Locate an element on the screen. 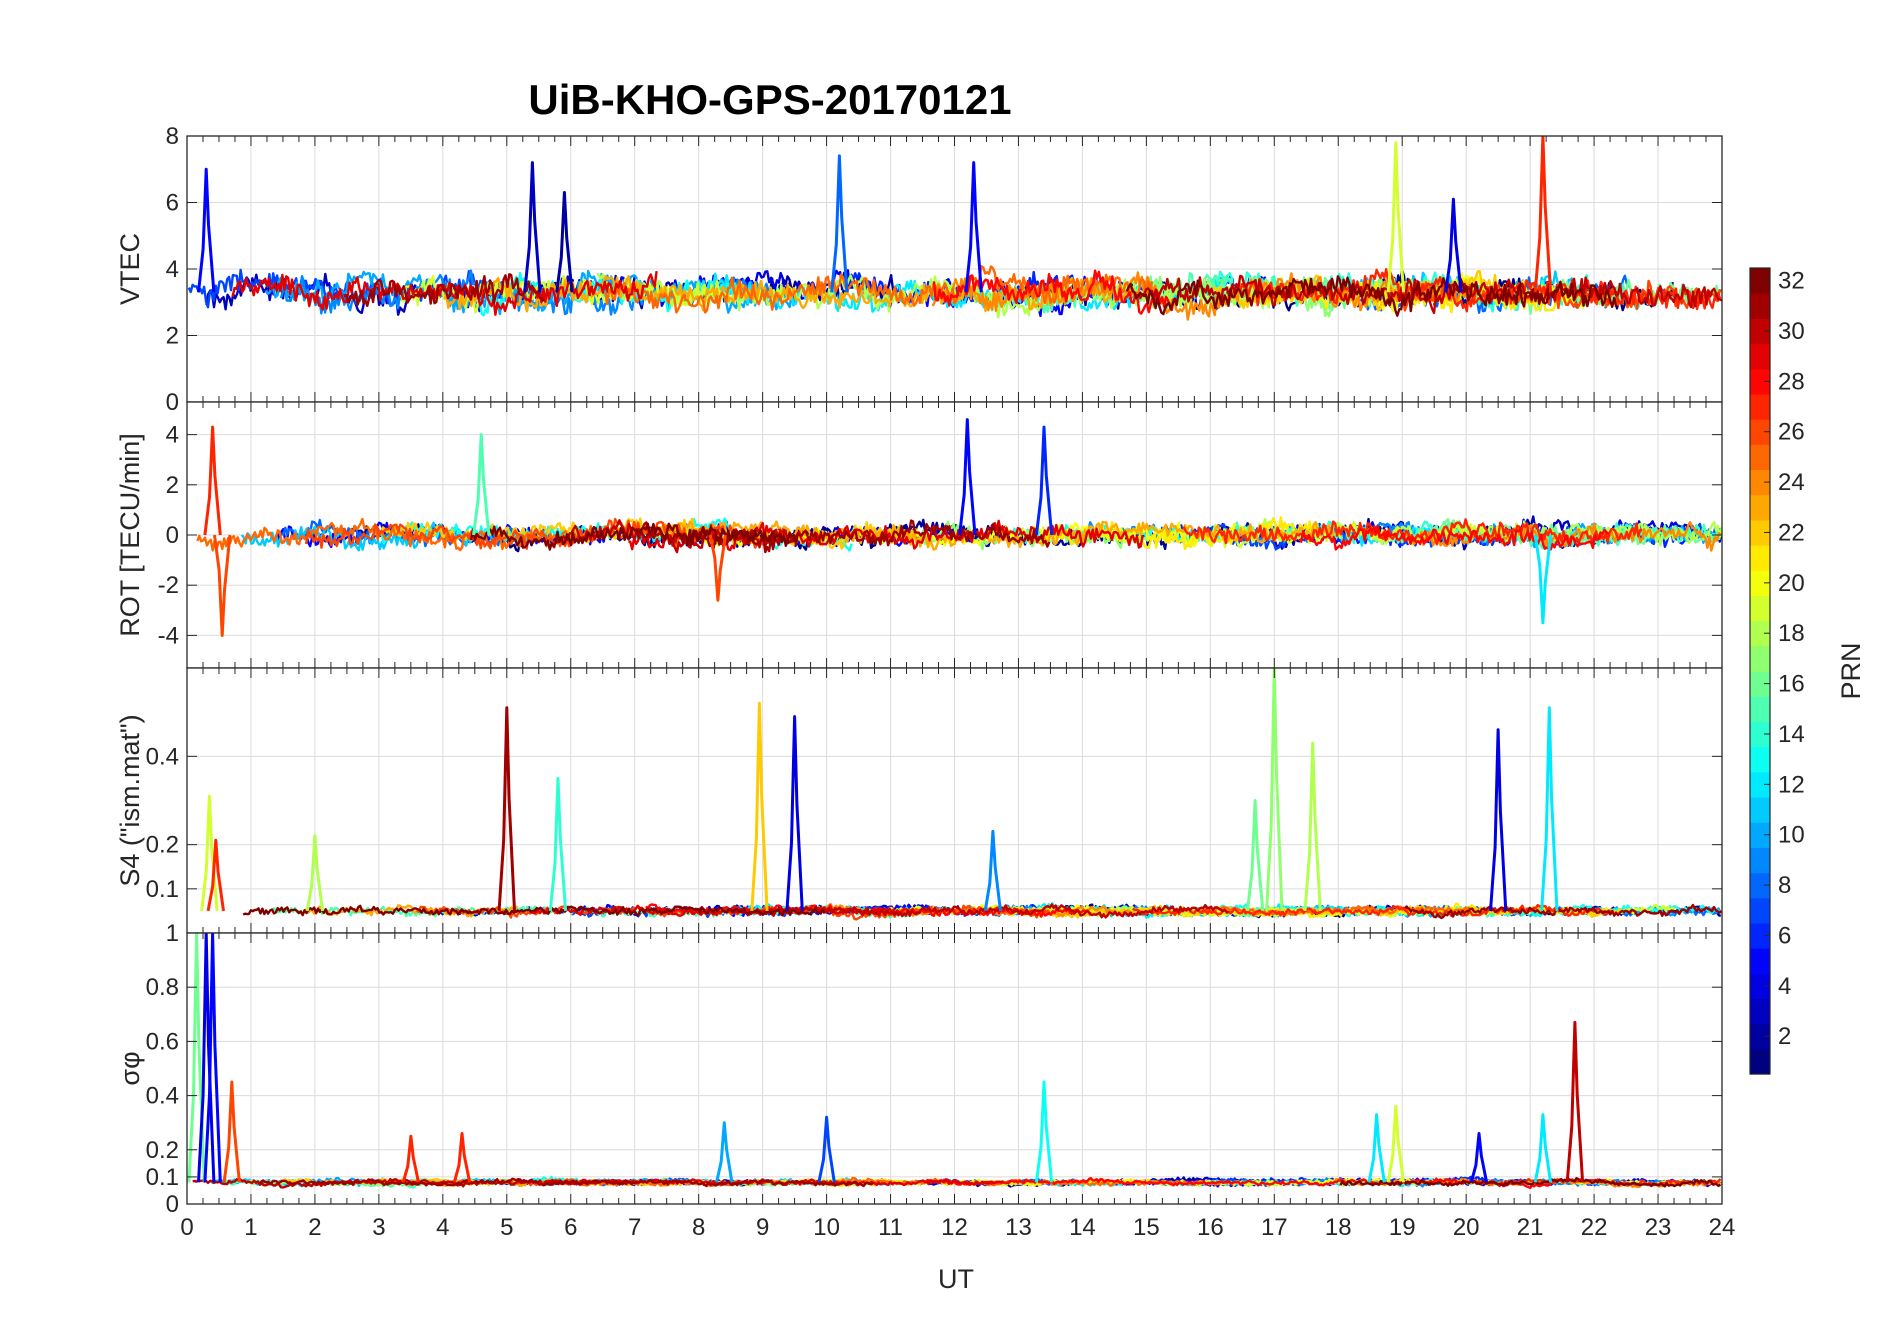 The width and height of the screenshot is (1902, 1330). x-tick-label: 12 is located at coordinates (954, 1227).